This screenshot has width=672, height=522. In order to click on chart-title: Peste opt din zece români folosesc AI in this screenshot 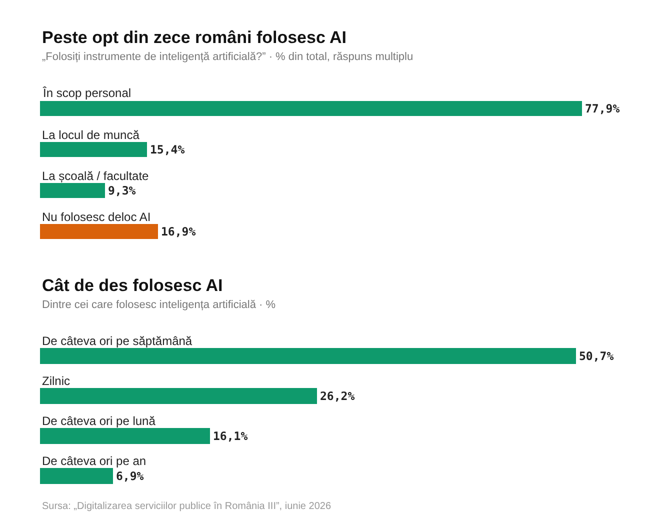, I will do `click(194, 37)`.